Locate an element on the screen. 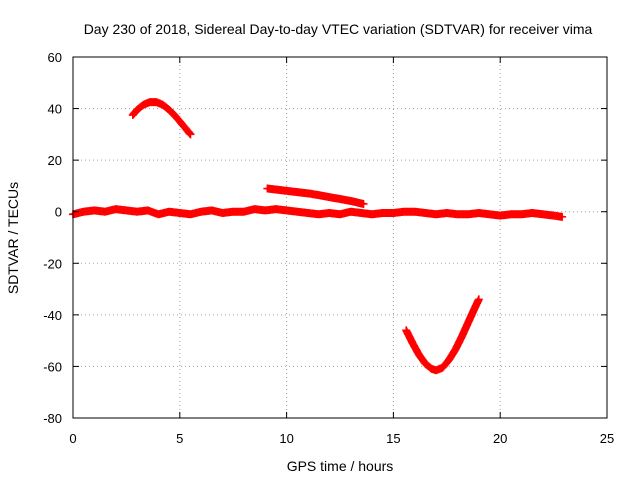 This screenshot has height=480, width=640. y-tick-label: -40 is located at coordinates (52, 315).